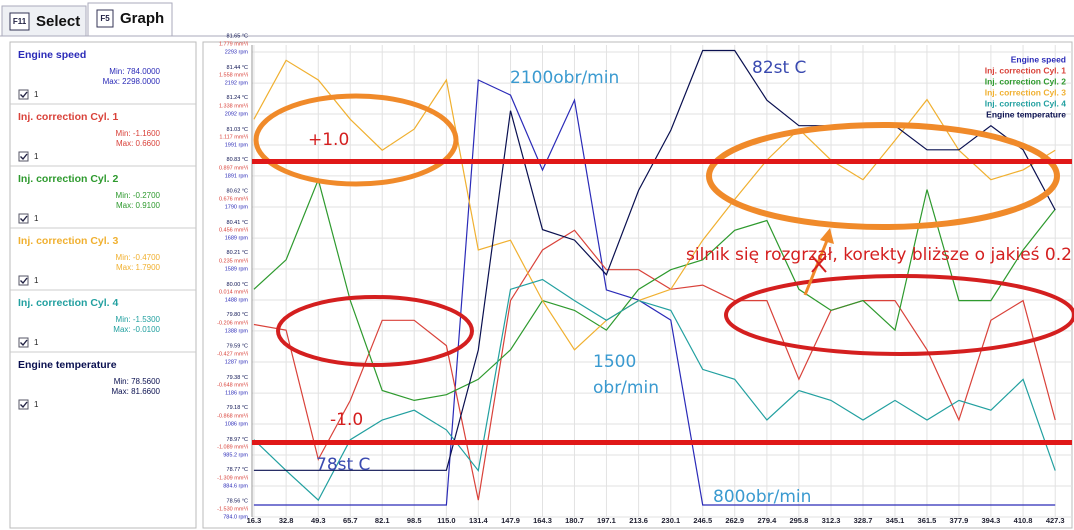 The image size is (1074, 530). What do you see at coordinates (1038, 59) in the screenshot?
I see `legend-entry: Engine speed` at bounding box center [1038, 59].